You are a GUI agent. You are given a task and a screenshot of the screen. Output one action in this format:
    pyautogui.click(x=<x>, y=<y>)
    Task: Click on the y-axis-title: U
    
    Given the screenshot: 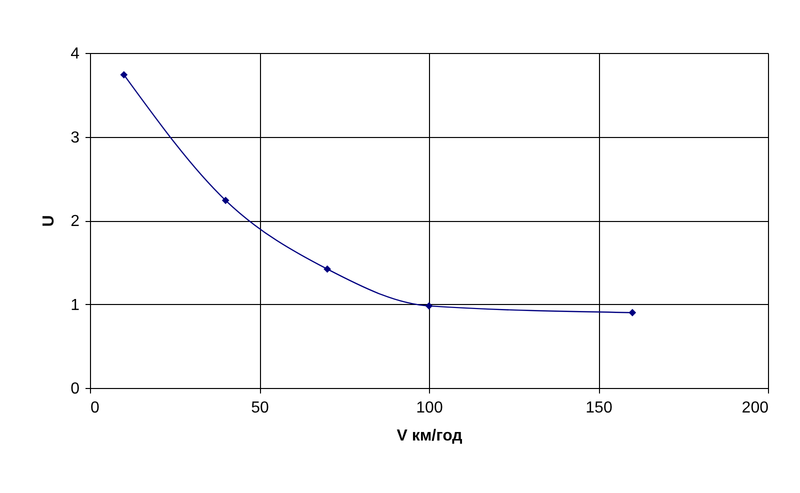 What is the action you would take?
    pyautogui.click(x=49, y=221)
    